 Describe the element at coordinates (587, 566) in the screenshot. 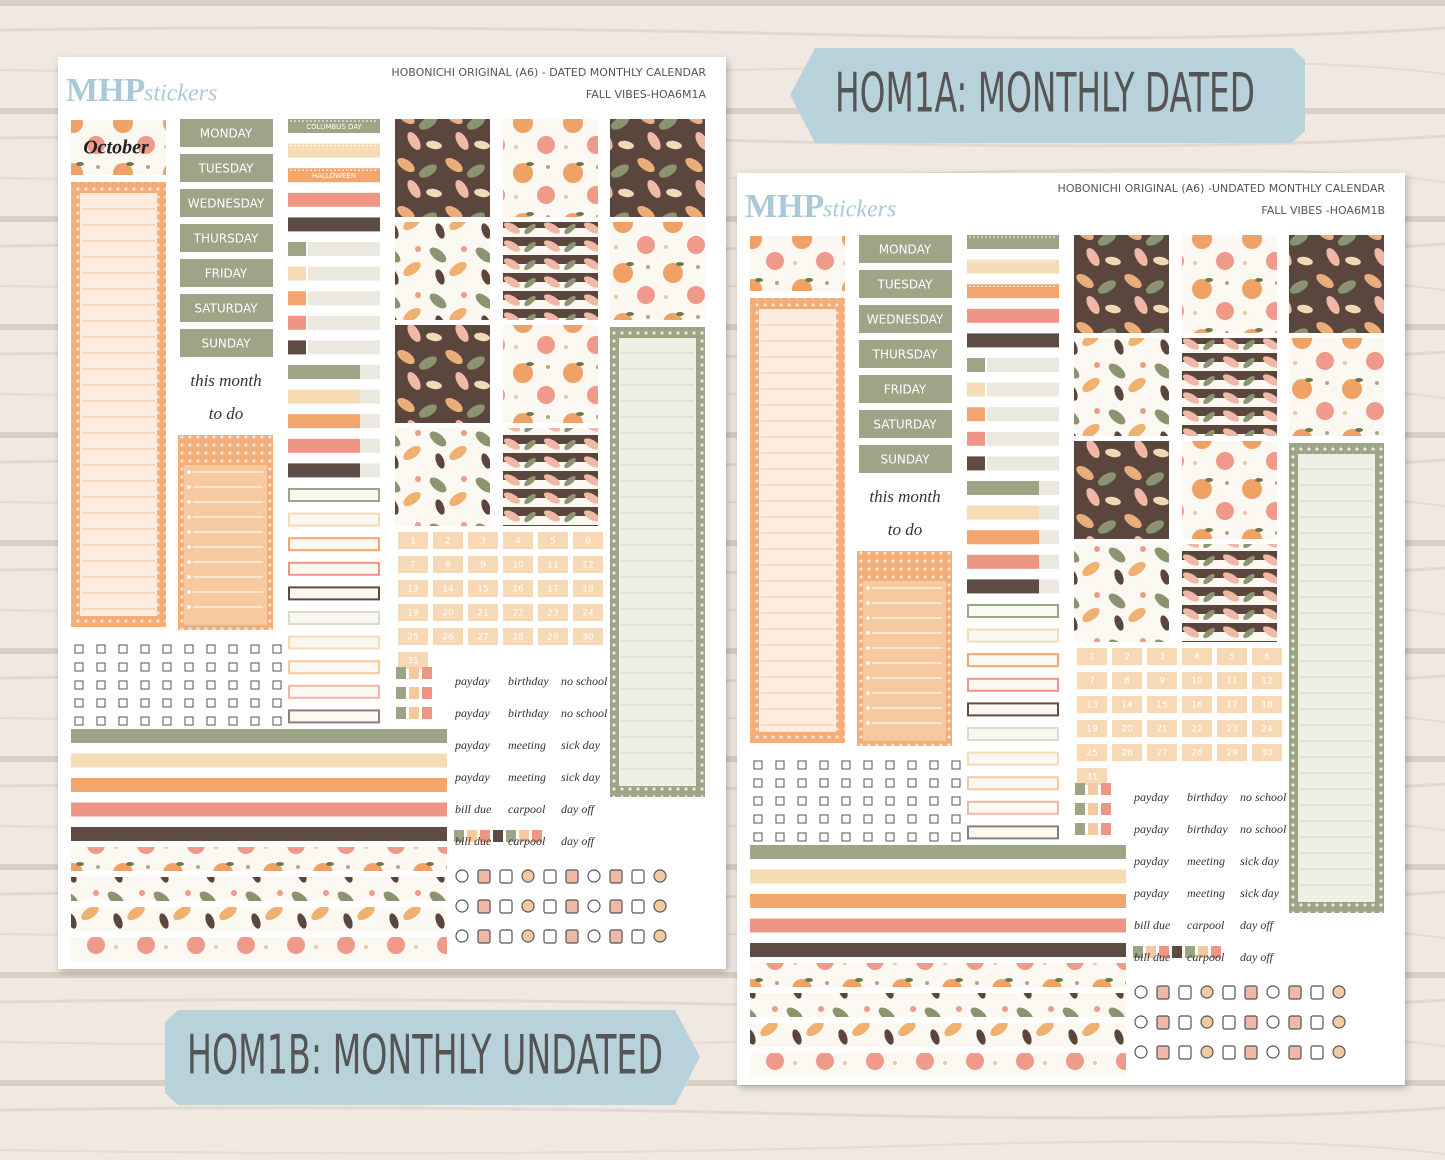

I see `date-number: 12` at that location.